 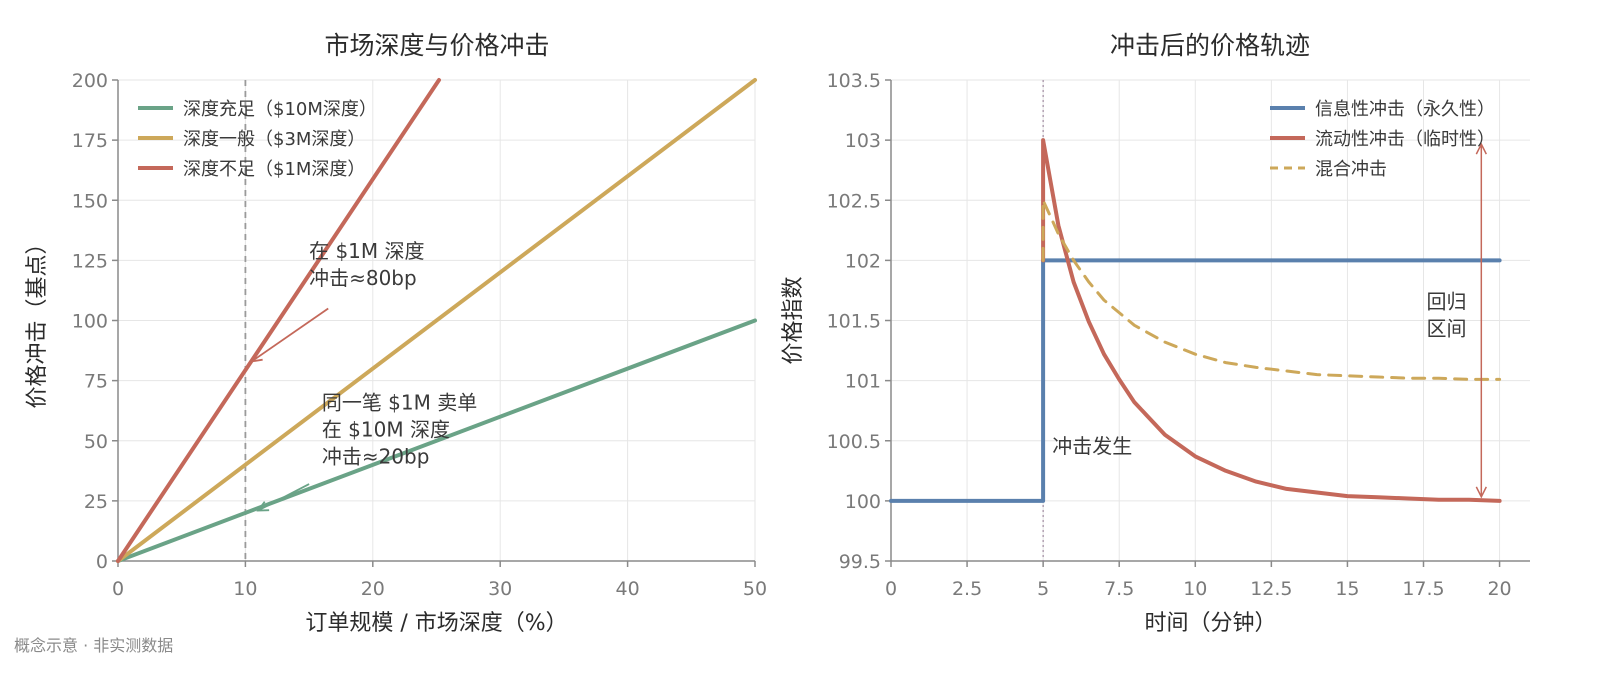 What do you see at coordinates (96, 442) in the screenshot?
I see `y-tick-label: 50` at bounding box center [96, 442].